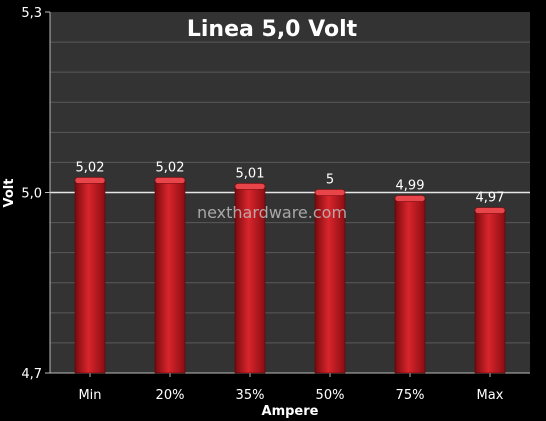  Describe the element at coordinates (490, 395) in the screenshot. I see `x-tick-label: Max` at that location.